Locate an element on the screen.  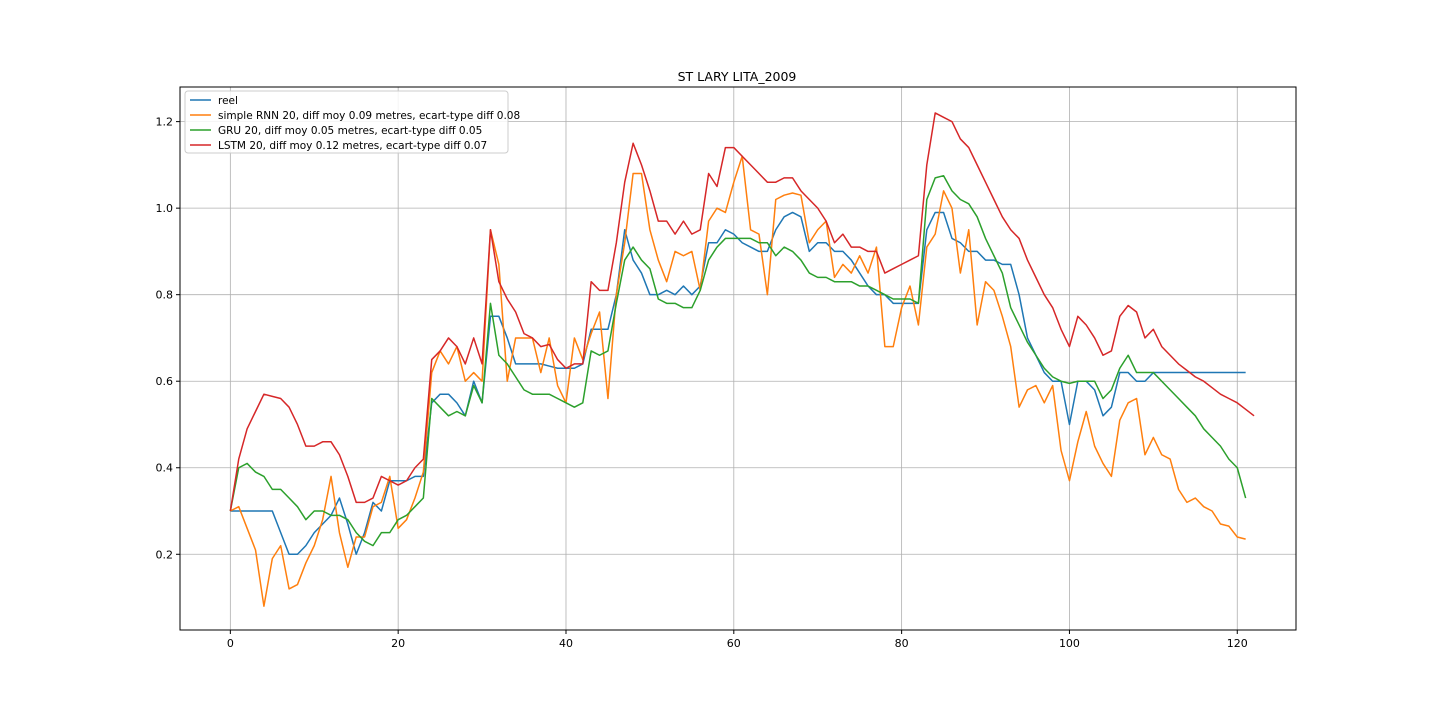
x-tick-label: 20 is located at coordinates (398, 643).